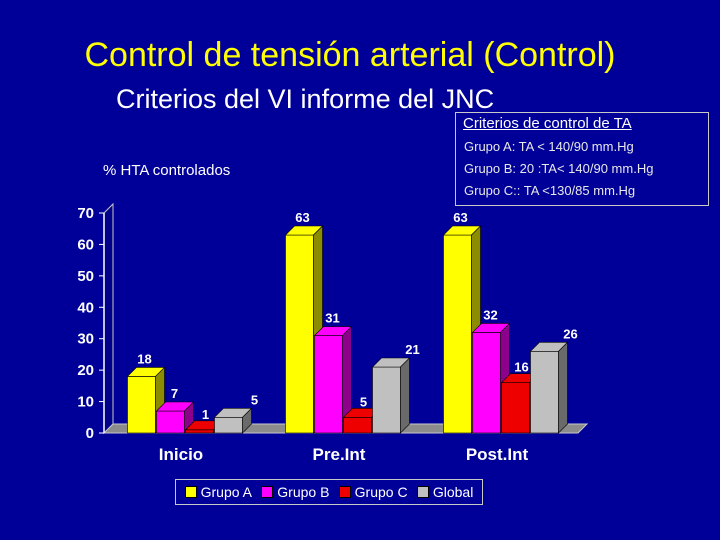 The width and height of the screenshot is (720, 540). Describe the element at coordinates (85, 370) in the screenshot. I see `y-tick-label: 20` at that location.